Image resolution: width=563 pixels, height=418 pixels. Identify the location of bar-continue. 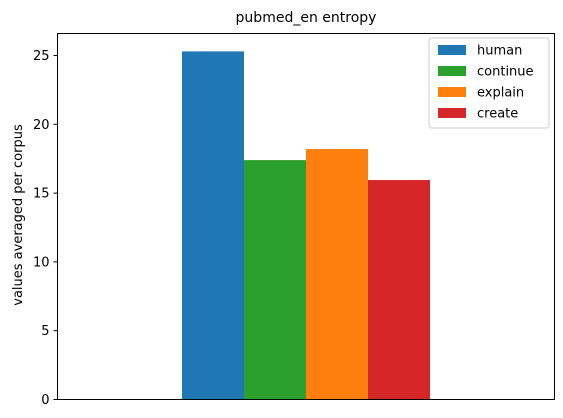
(275, 280).